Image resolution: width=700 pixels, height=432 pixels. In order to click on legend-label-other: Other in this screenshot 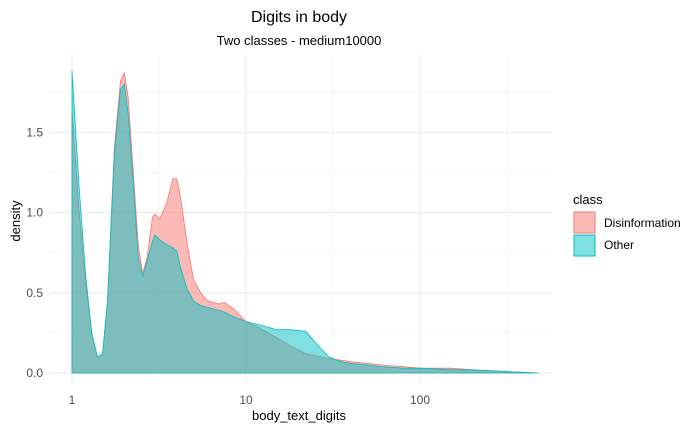, I will do `click(619, 245)`.